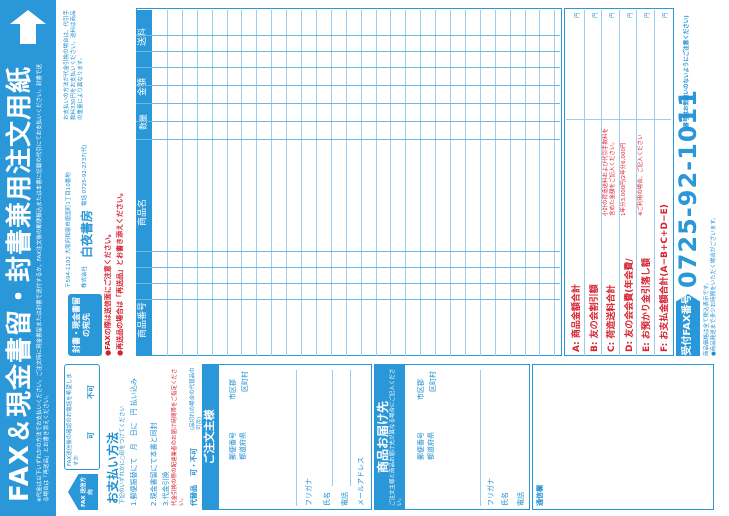 The height and width of the screenshot is (516, 729). Describe the element at coordinates (521, 499) in the screenshot. I see `dest-phone-label: 電話` at that location.